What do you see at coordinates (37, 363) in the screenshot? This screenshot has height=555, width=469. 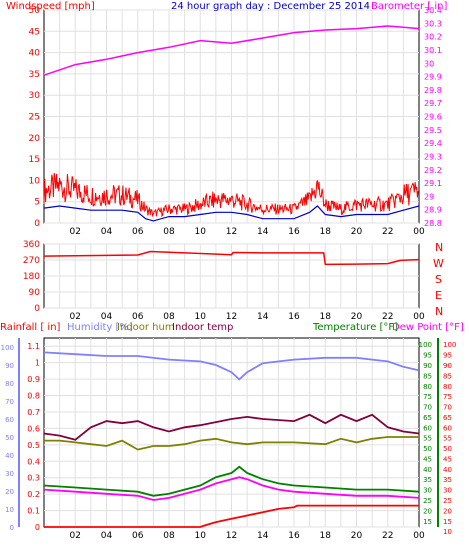 I see `rain-y-tick: 1` at bounding box center [37, 363].